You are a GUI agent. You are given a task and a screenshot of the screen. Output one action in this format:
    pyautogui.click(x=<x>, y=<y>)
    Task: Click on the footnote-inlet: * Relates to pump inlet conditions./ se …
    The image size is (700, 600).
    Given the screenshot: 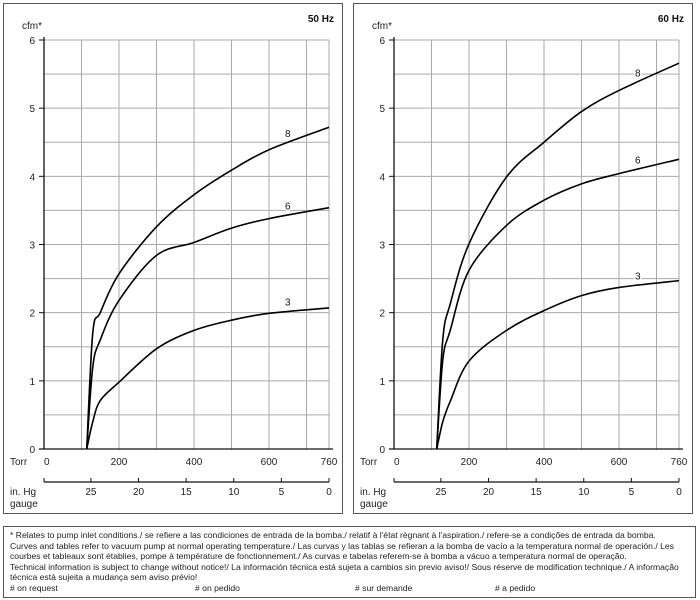 What is the action you would take?
    pyautogui.click(x=333, y=535)
    